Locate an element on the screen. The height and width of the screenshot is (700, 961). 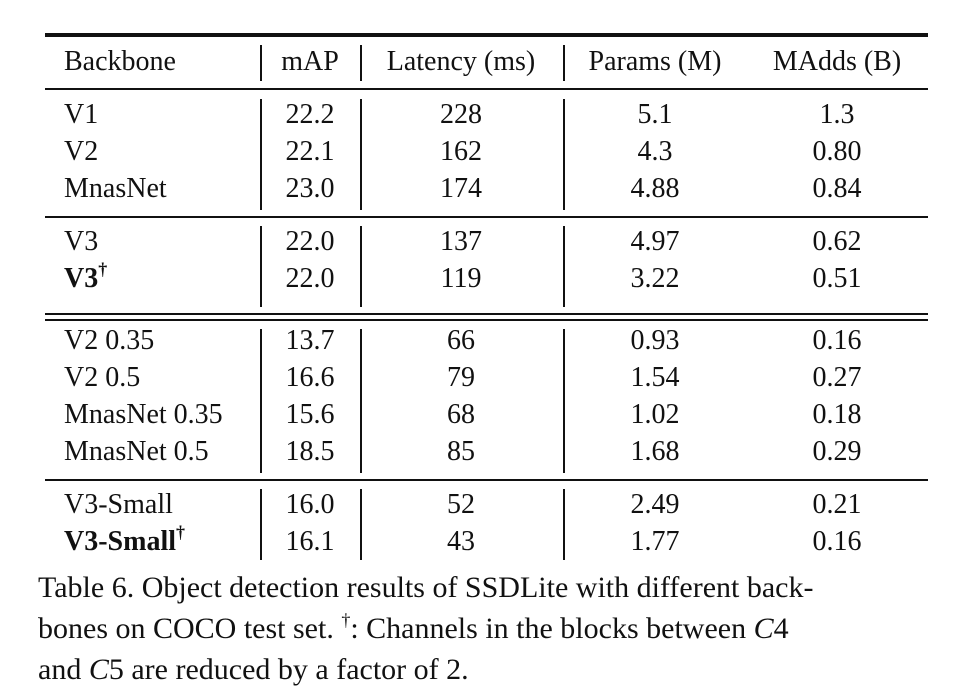
value-cell: 1.77 is located at coordinates (655, 541).